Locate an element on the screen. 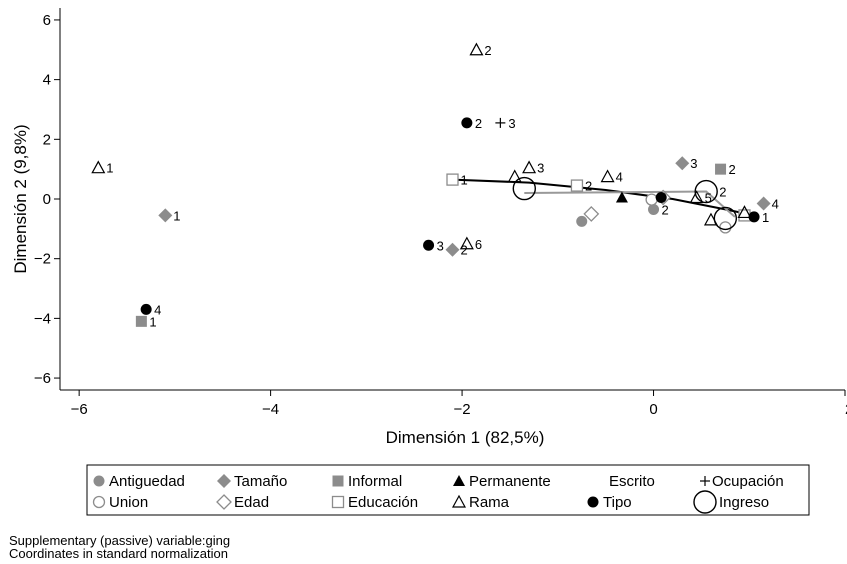 The image size is (847, 564). x-axis-title: Dimensión 1 (82,5%) is located at coordinates (465, 437).